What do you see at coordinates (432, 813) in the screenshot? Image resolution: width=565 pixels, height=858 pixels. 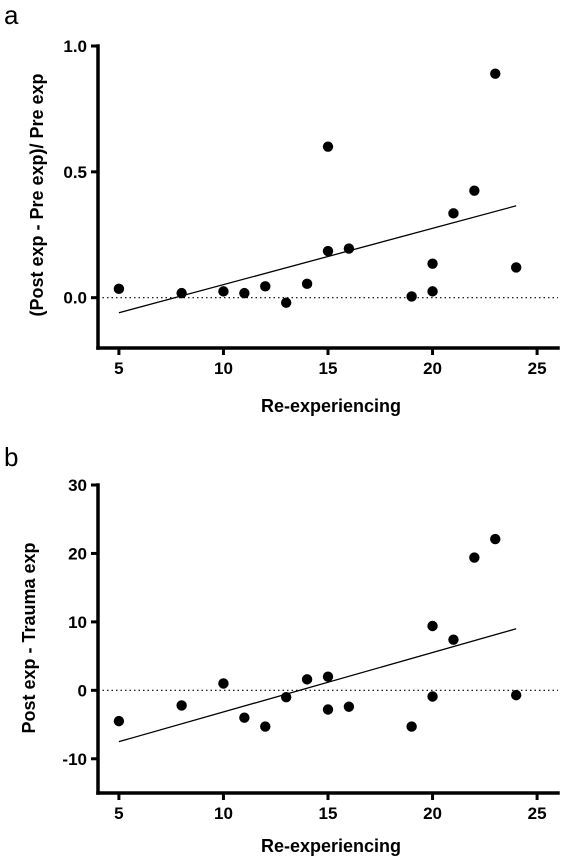 I see `panel-b-x-tick-label: 20` at bounding box center [432, 813].